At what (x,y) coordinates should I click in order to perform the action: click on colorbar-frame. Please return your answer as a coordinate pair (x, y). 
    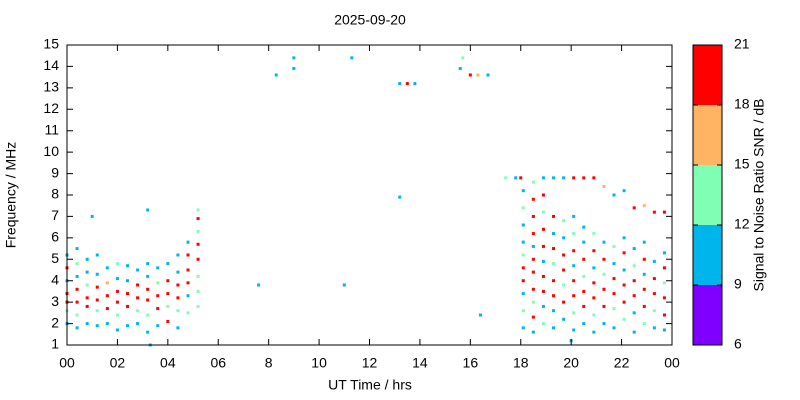
    Looking at the image, I should click on (707, 195).